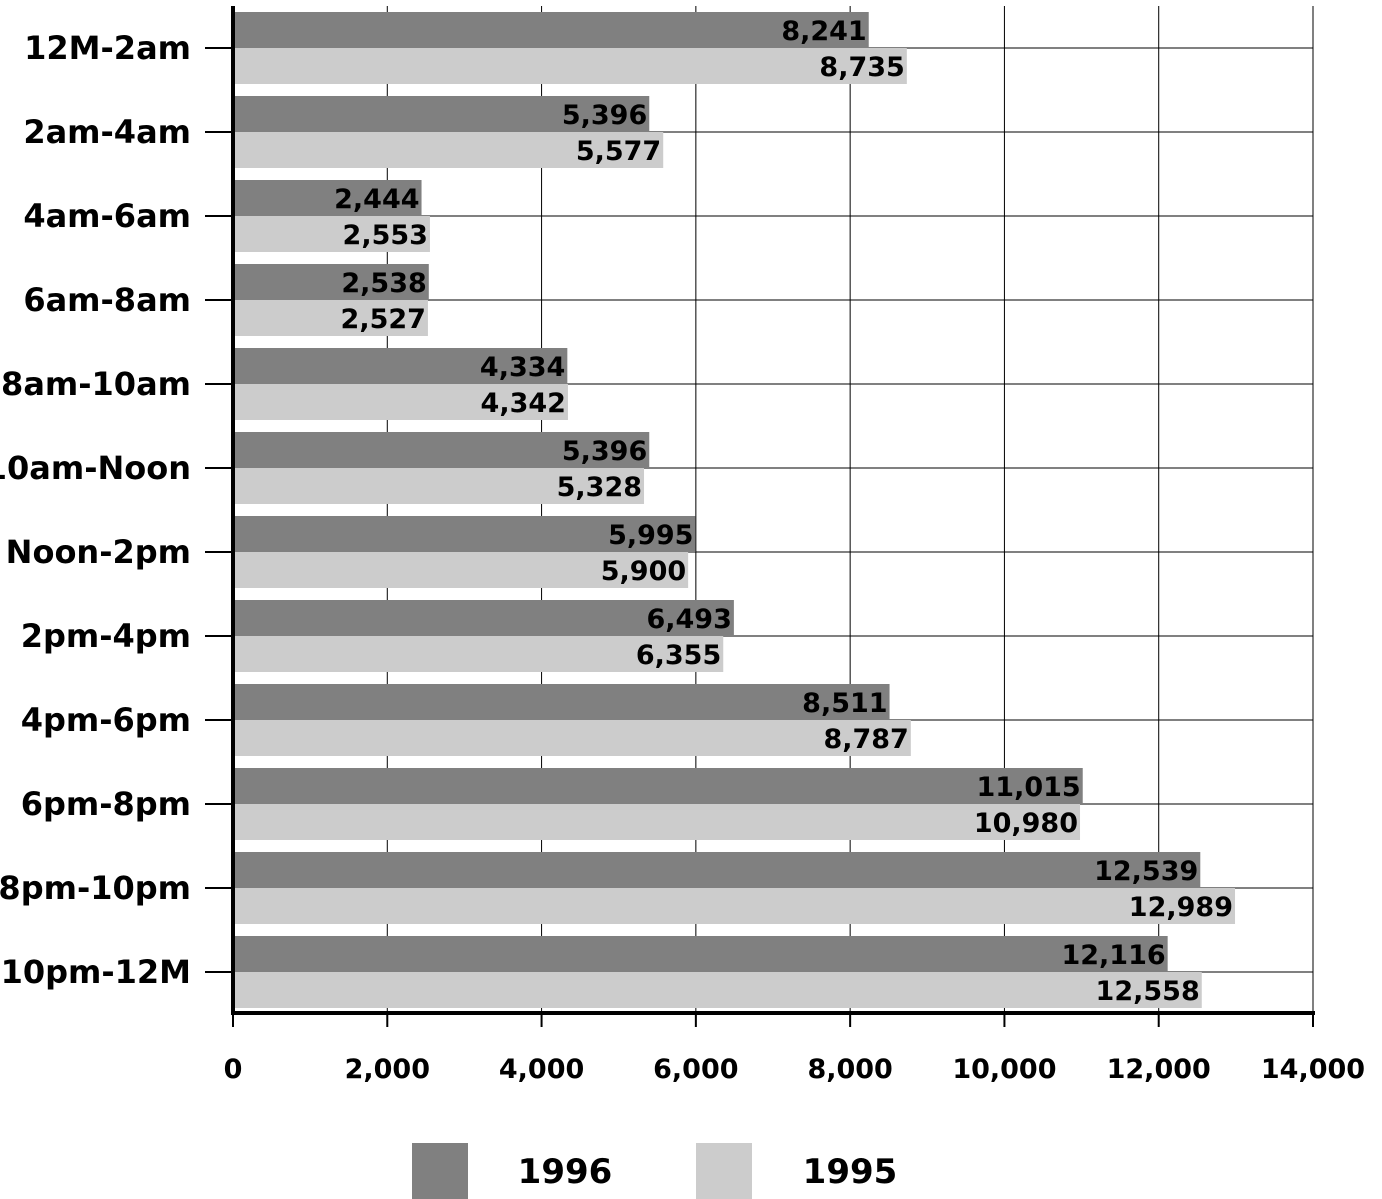 The image size is (1382, 1199). What do you see at coordinates (688, 619) in the screenshot?
I see `data-label-1996-2pm-4pm: 6,493` at bounding box center [688, 619].